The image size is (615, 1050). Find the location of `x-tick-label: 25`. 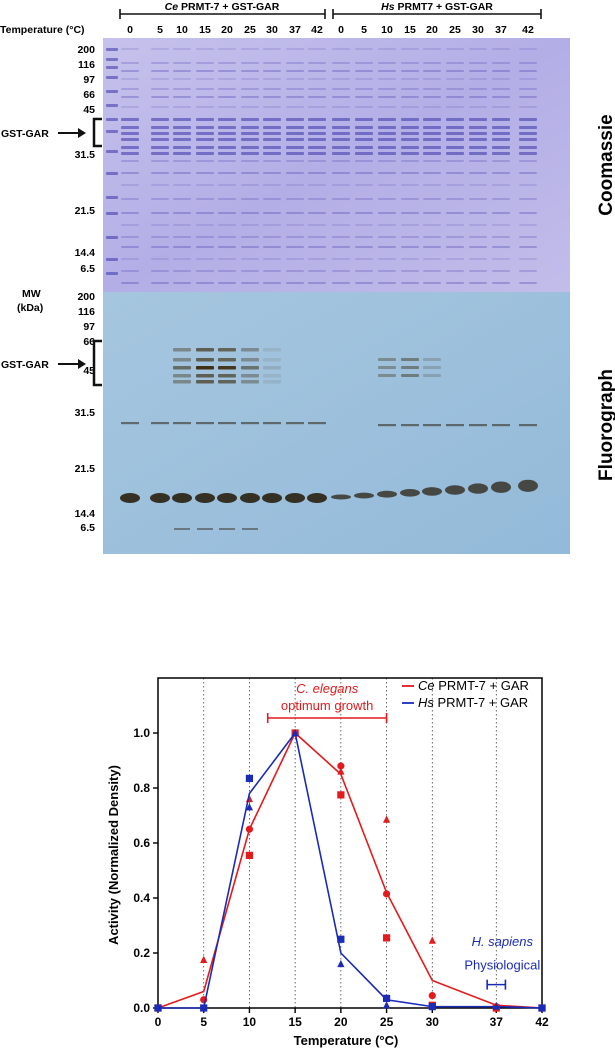

x-tick-label: 25 is located at coordinates (387, 1022).